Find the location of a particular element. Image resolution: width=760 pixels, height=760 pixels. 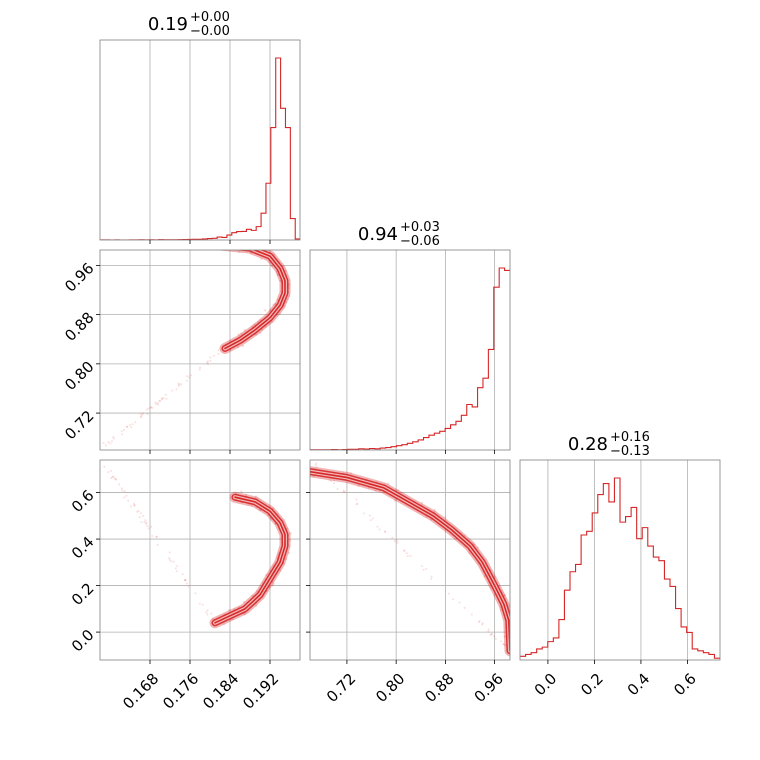

y-tick-label: 0.2 is located at coordinates (83, 594).